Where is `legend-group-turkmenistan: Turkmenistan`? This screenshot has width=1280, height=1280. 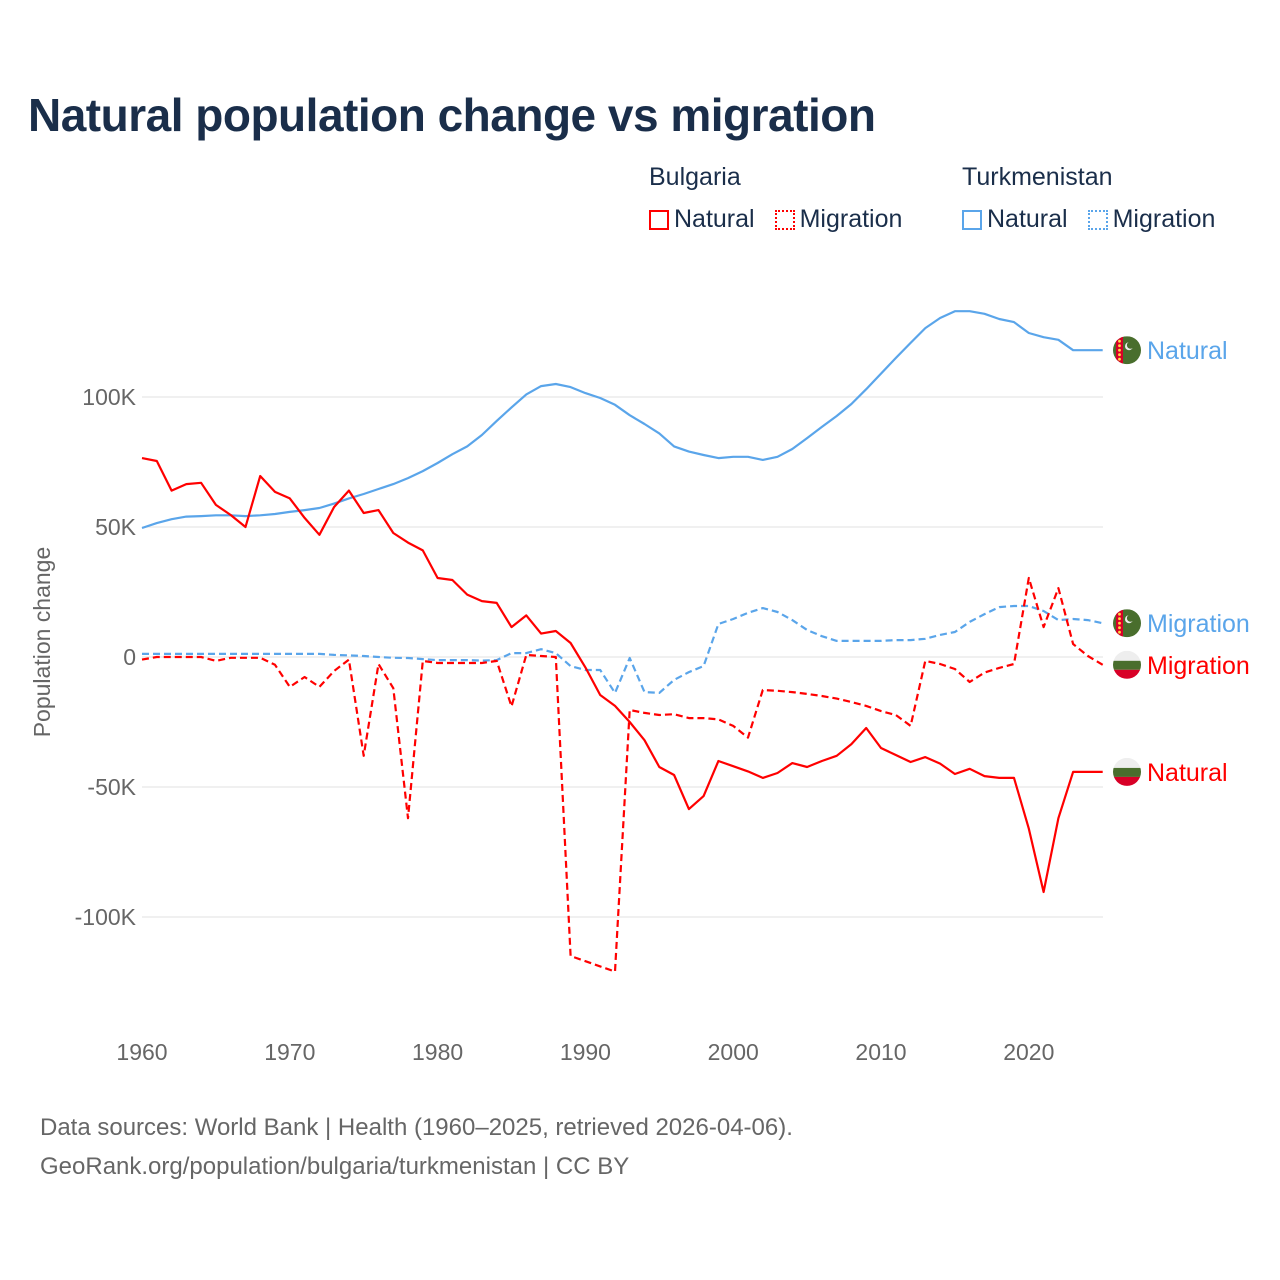 legend-group-turkmenistan: Turkmenistan is located at coordinates (1037, 177).